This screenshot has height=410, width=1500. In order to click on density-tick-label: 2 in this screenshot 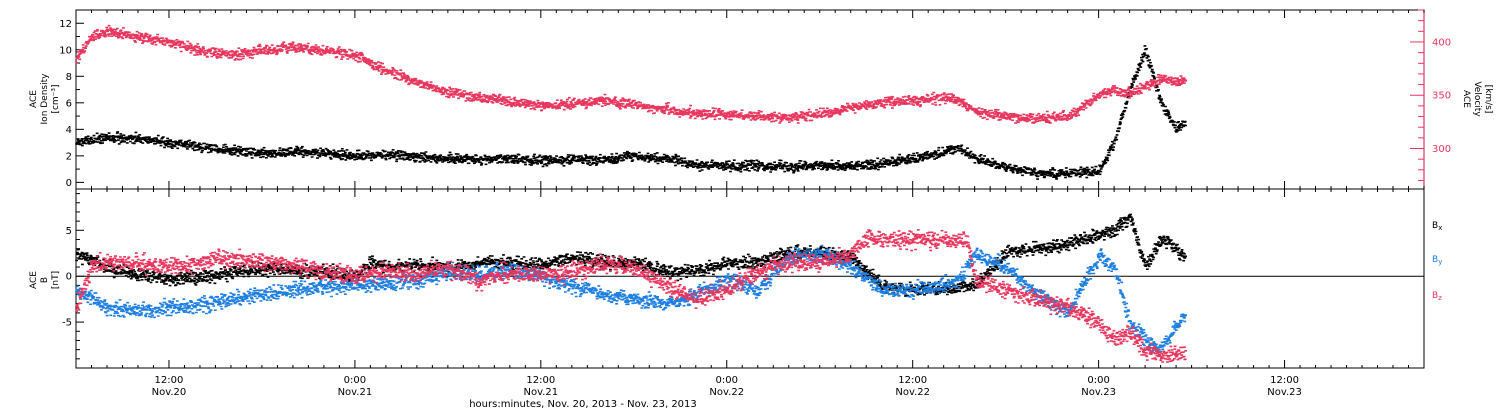, I will do `click(69, 156)`.